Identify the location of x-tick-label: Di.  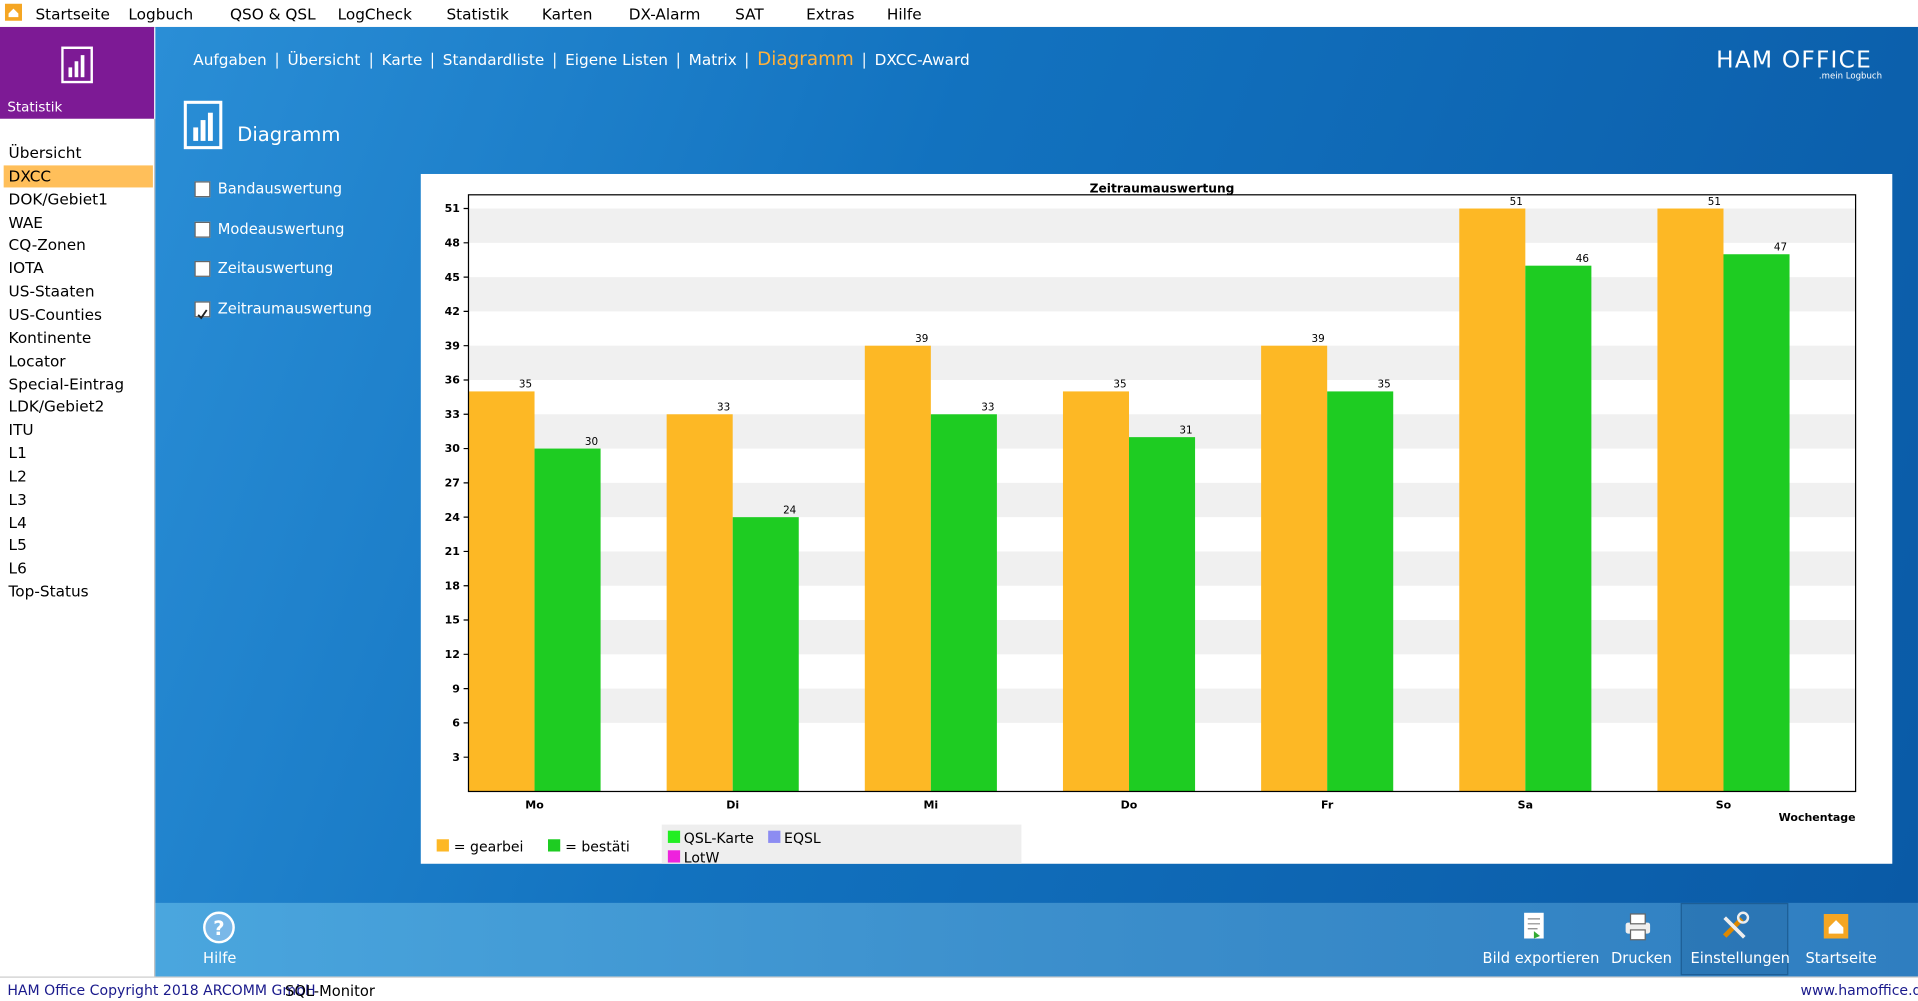
(732, 805).